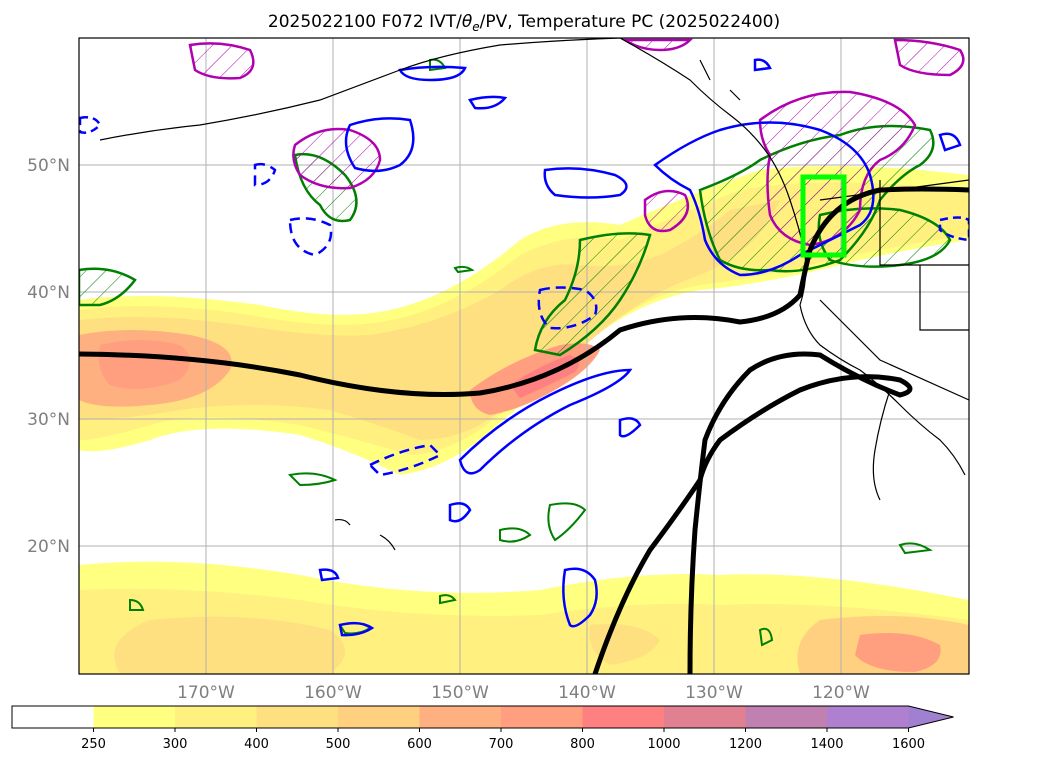 This screenshot has width=1047, height=767. I want to click on colorbar-label: 300, so click(175, 744).